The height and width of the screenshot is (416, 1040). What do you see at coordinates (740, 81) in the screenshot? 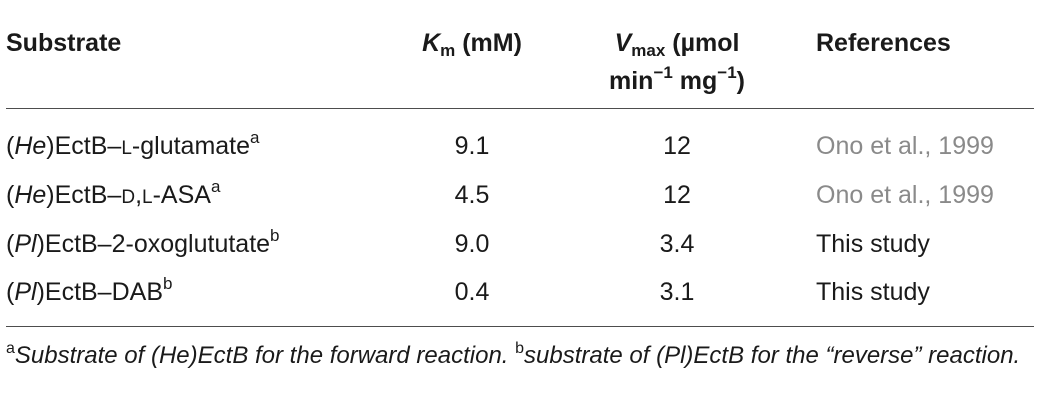
I see `vmax-unit-close: )` at bounding box center [740, 81].